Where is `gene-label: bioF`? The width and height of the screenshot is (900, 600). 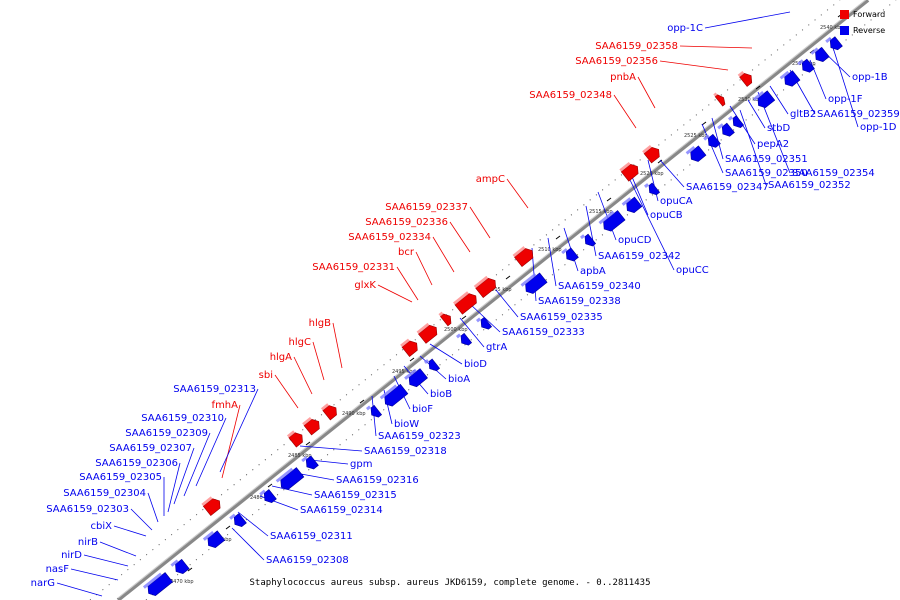
gene-label: bioF is located at coordinates (422, 409).